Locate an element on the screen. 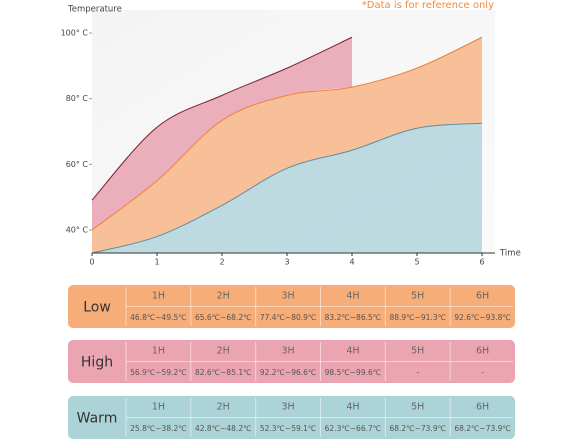 This screenshot has width=588, height=441. x-tick-label: 1 is located at coordinates (156, 262).